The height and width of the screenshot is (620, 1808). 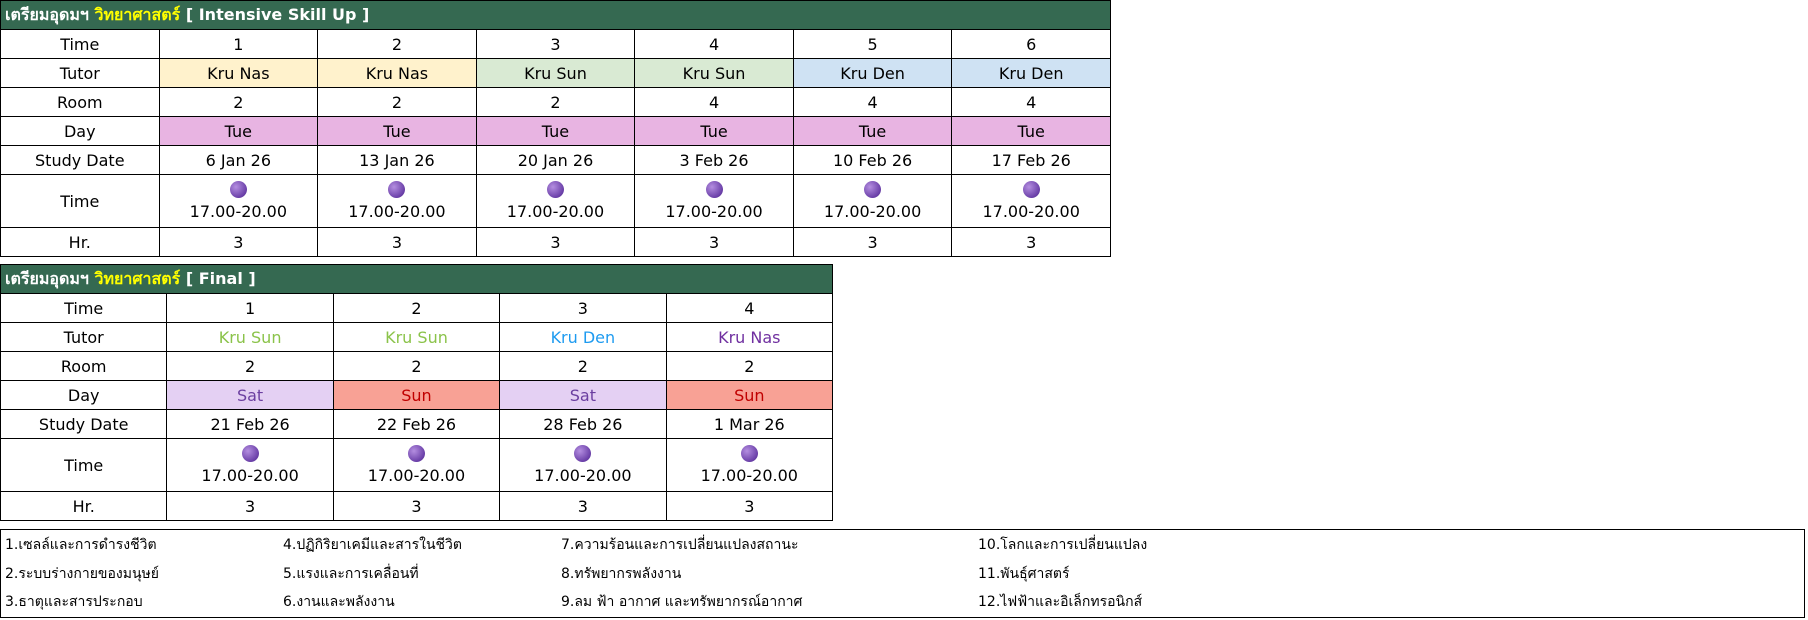 What do you see at coordinates (238, 160) in the screenshot?
I see `cell-date: 6 Jan 26` at bounding box center [238, 160].